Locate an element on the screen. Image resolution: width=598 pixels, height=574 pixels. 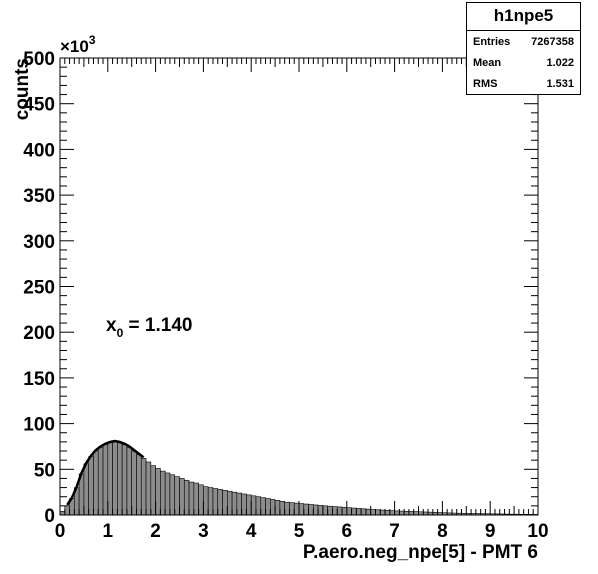
x-tick-label: 2 is located at coordinates (155, 531).